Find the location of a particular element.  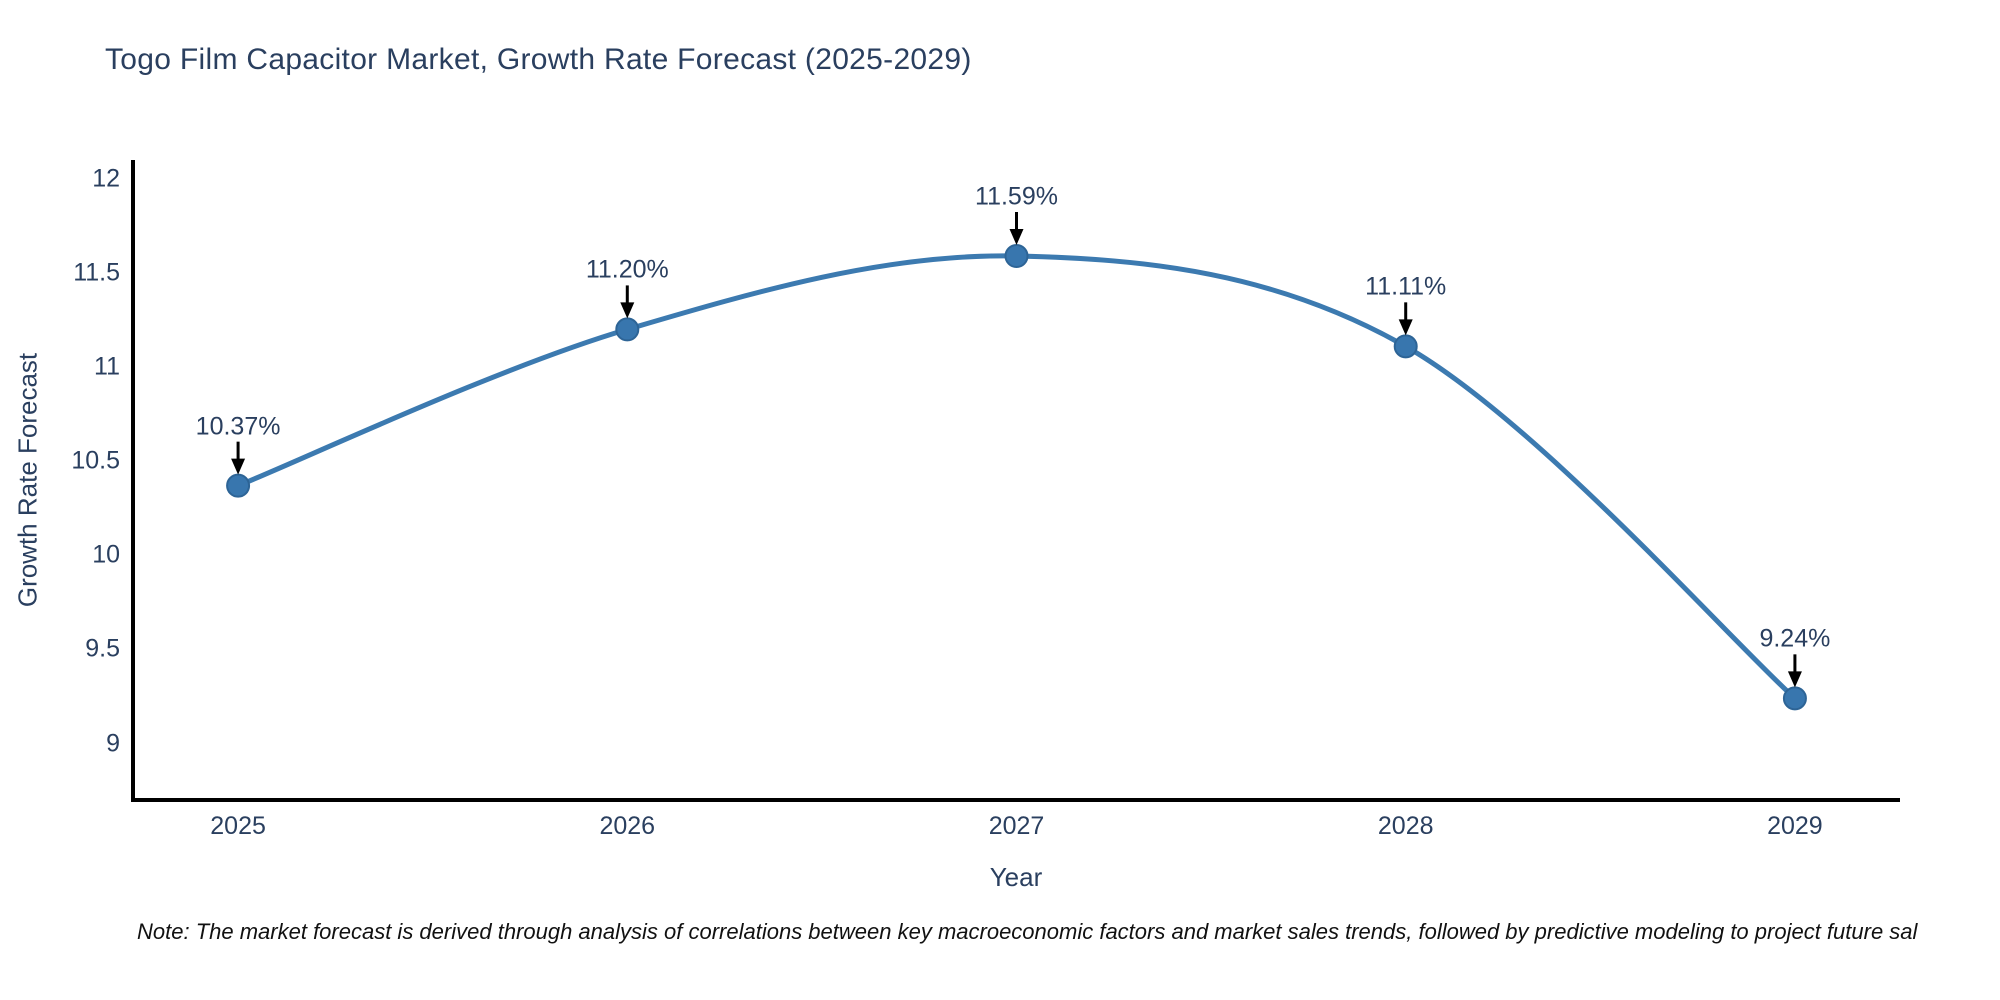

x-axis-title: Year is located at coordinates (1016, 877).